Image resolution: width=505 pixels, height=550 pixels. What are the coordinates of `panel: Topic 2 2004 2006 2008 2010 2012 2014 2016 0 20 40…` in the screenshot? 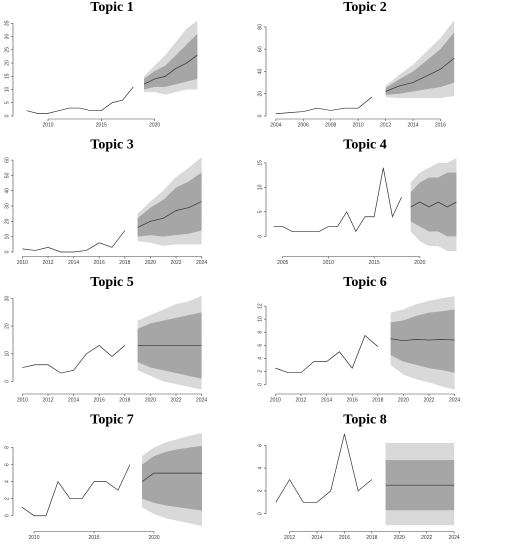 It's located at (356, 64).